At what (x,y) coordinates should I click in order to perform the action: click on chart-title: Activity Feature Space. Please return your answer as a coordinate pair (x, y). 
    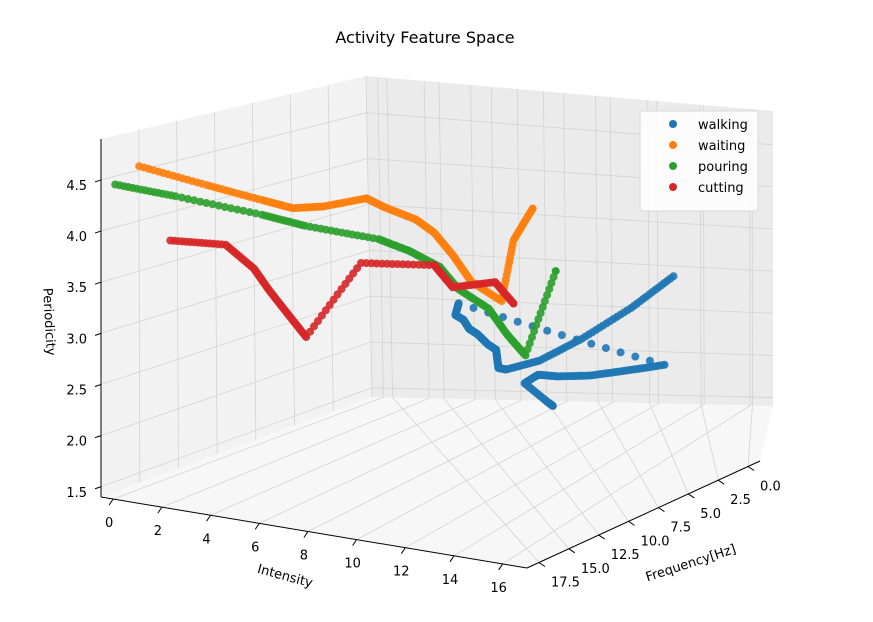
    Looking at the image, I should click on (424, 37).